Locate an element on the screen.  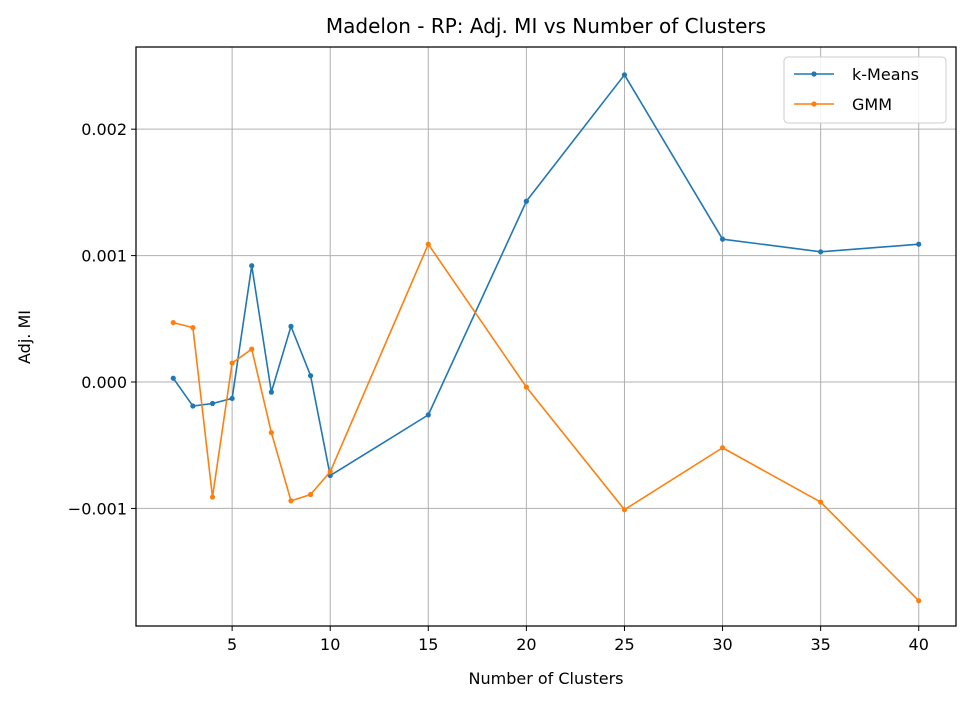
legend: k-Means GMM is located at coordinates (865, 90).